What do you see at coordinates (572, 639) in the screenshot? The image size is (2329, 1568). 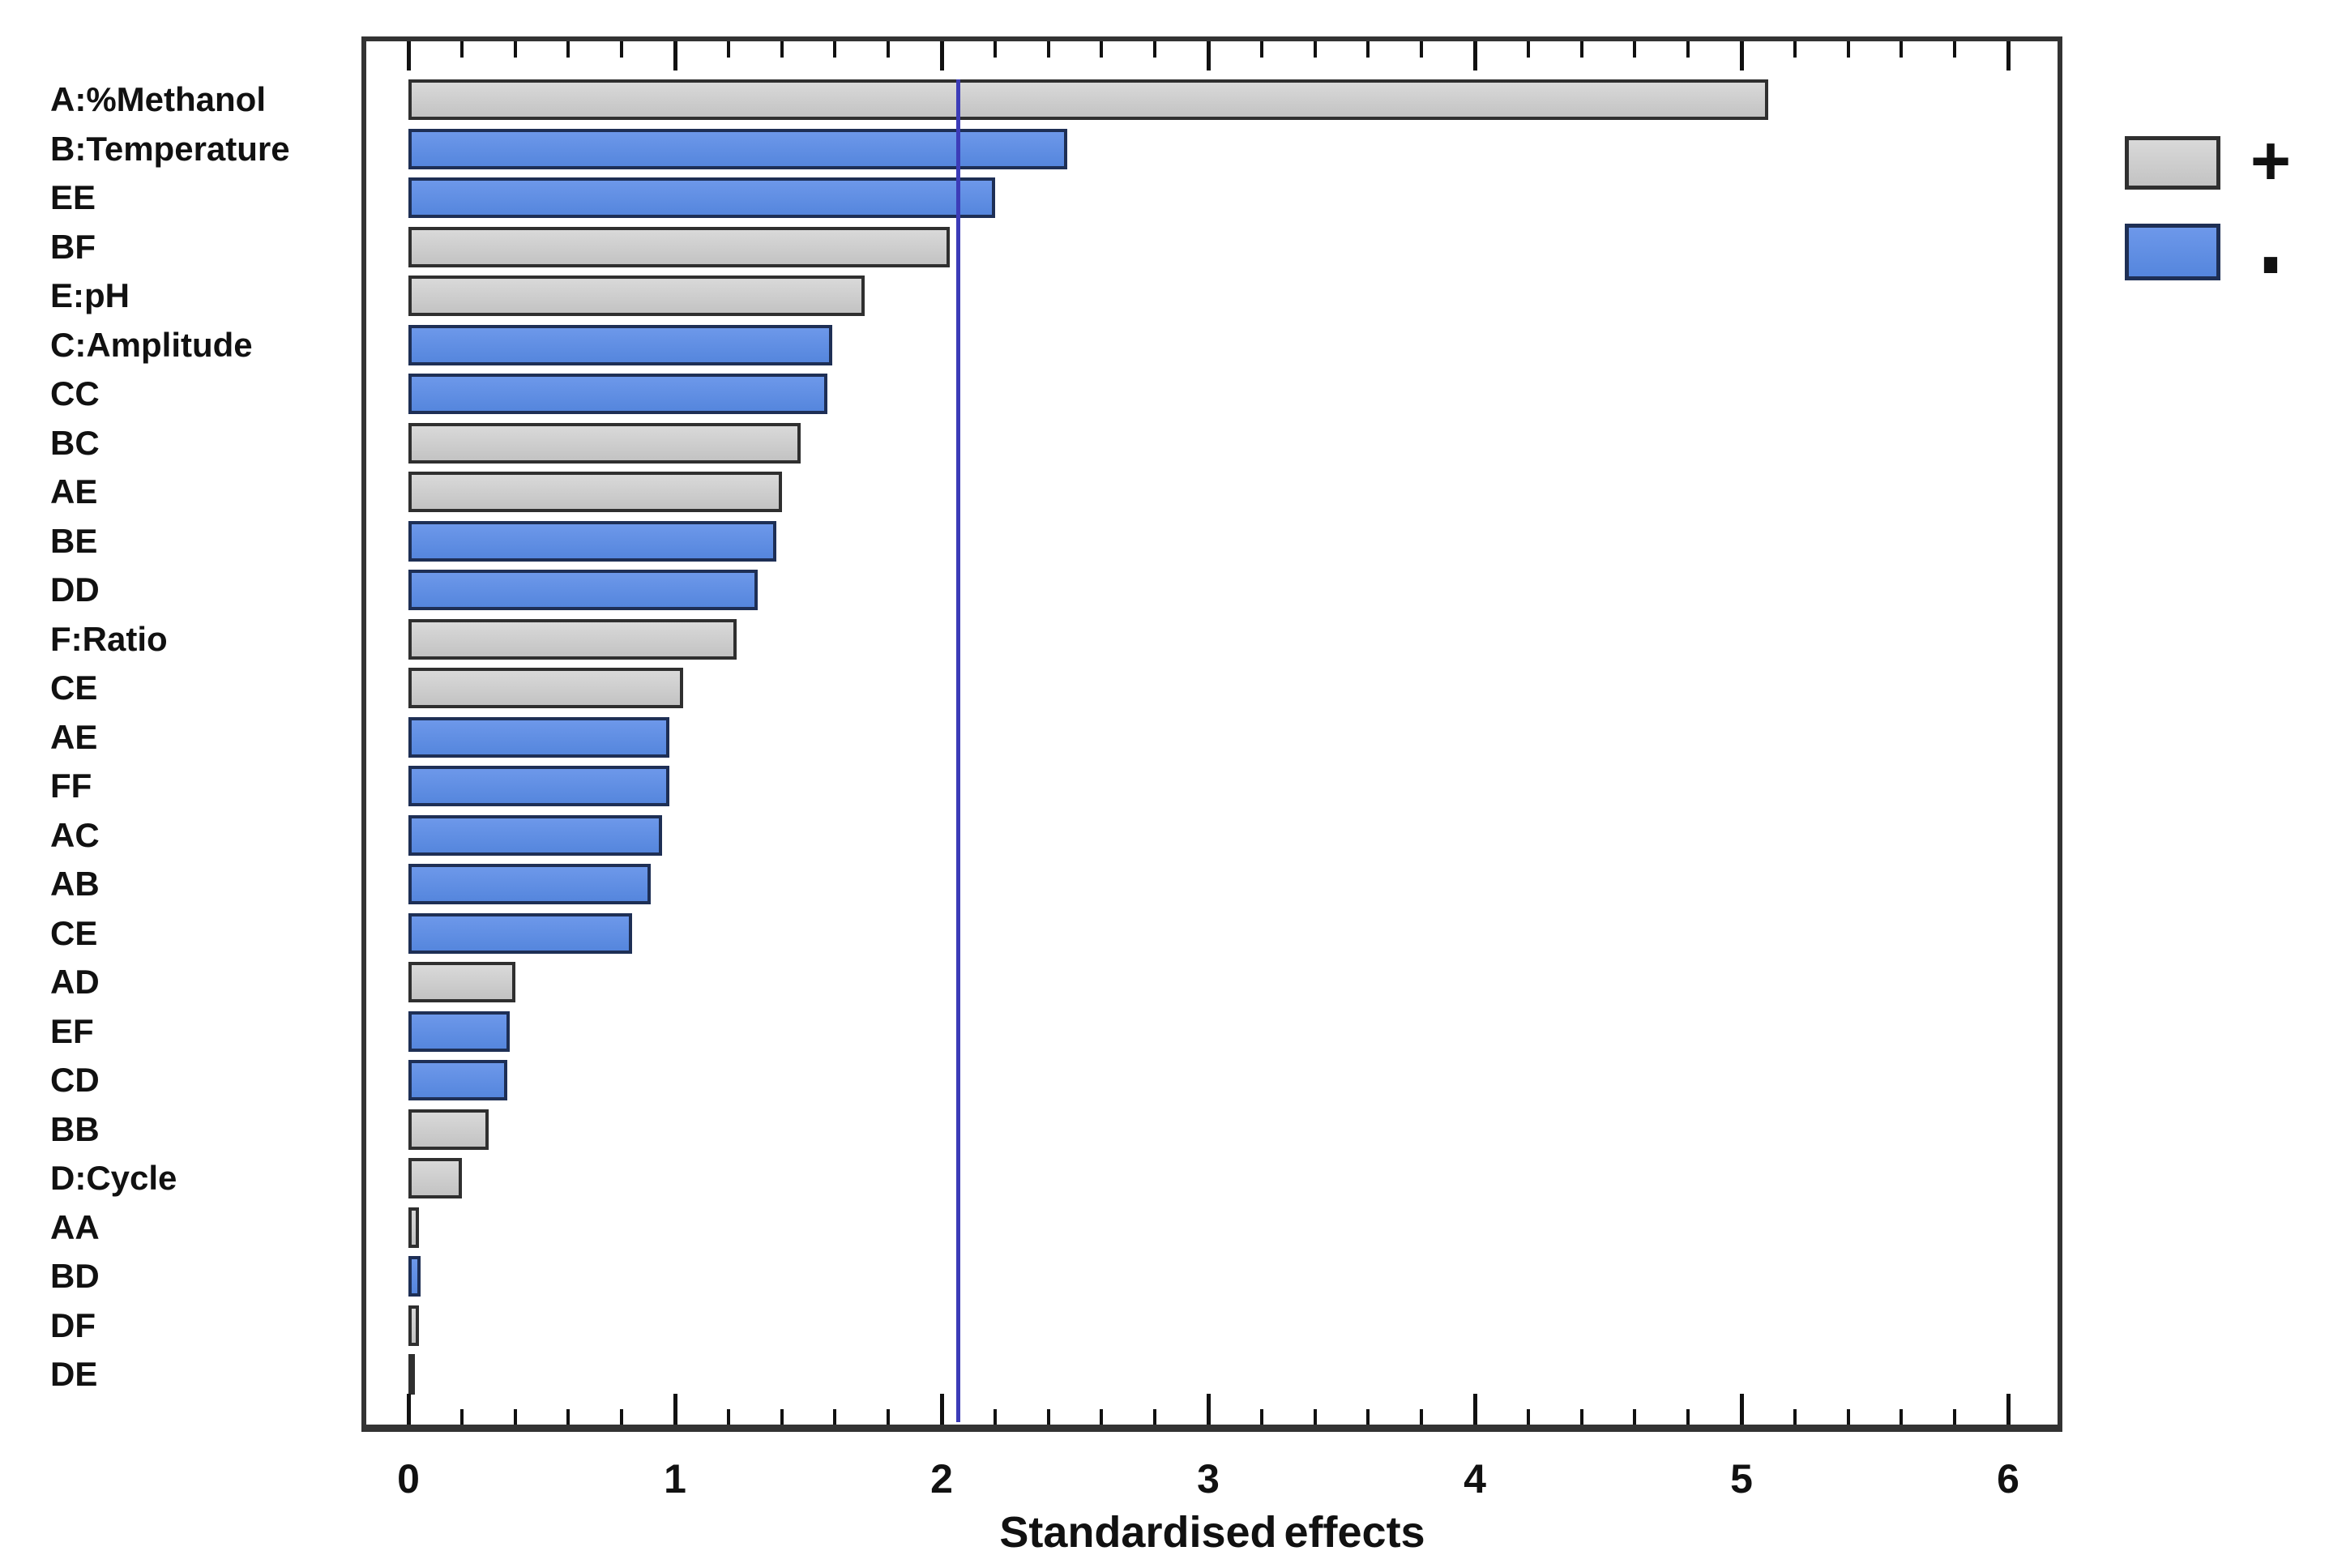 I see `bar-f-ratio` at bounding box center [572, 639].